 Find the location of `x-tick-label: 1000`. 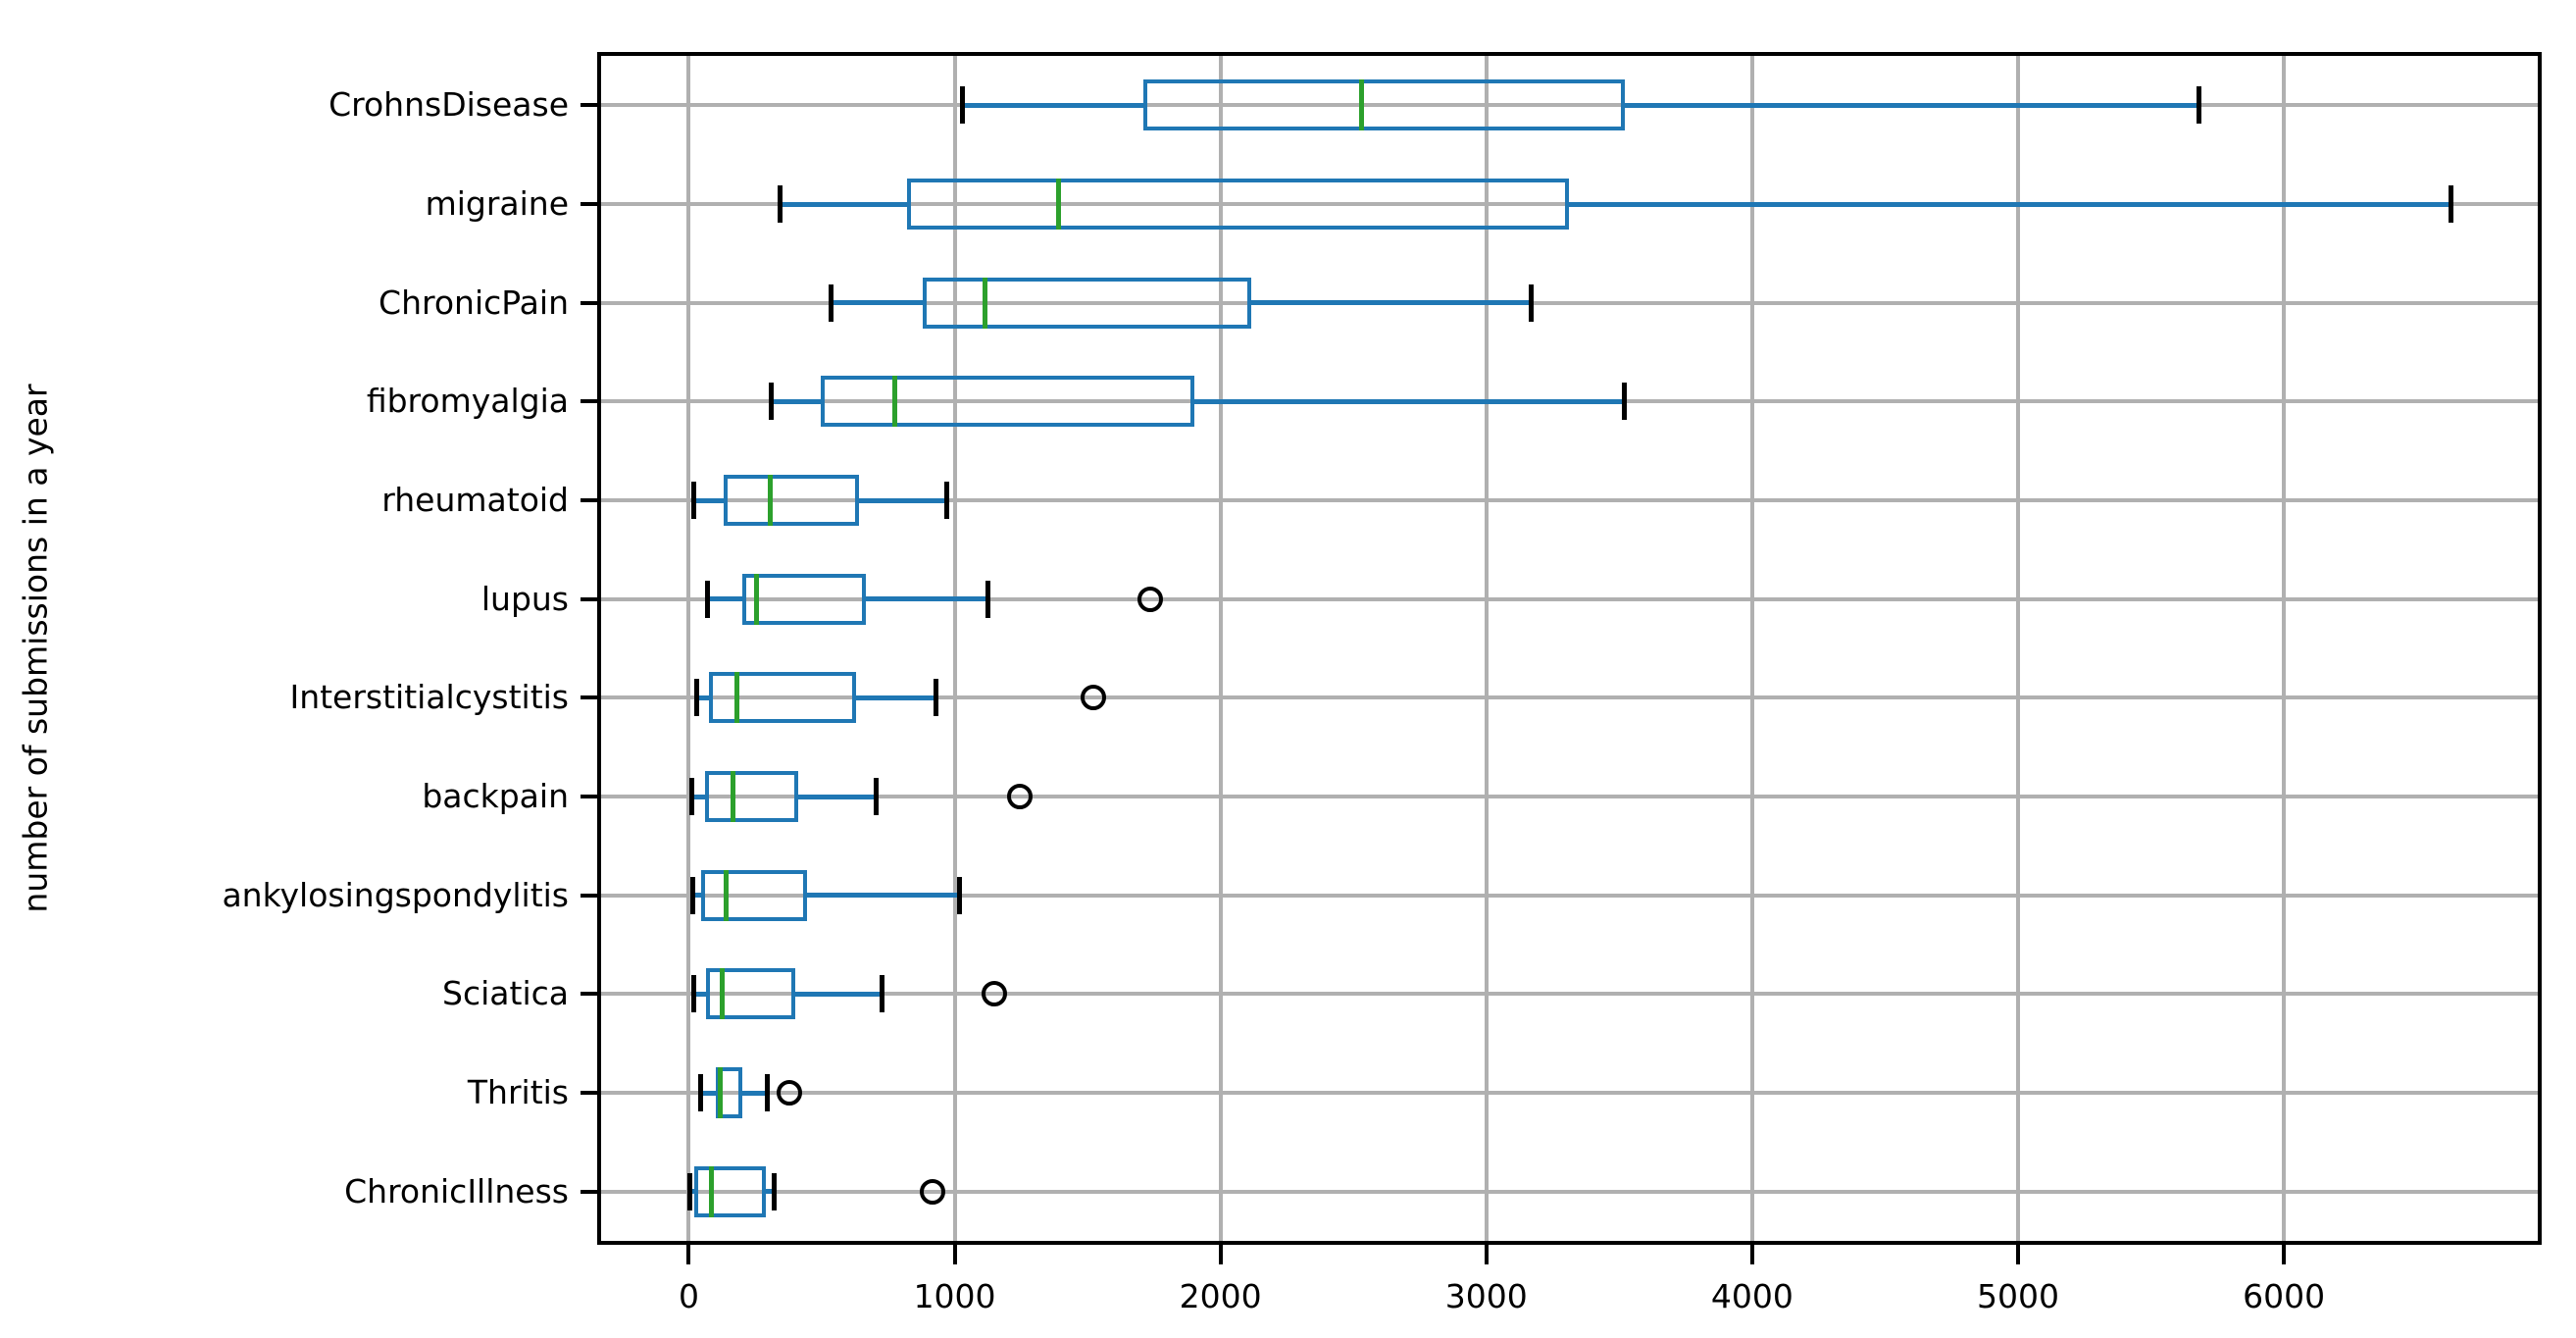

x-tick-label: 1000 is located at coordinates (955, 1296).